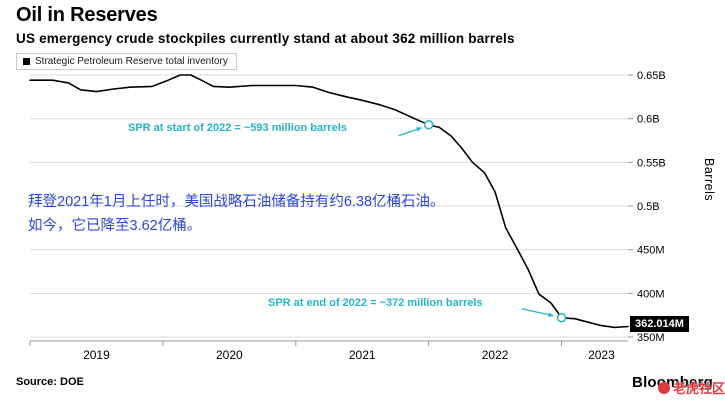  What do you see at coordinates (229, 355) in the screenshot?
I see `x-tick-label: 2020` at bounding box center [229, 355].